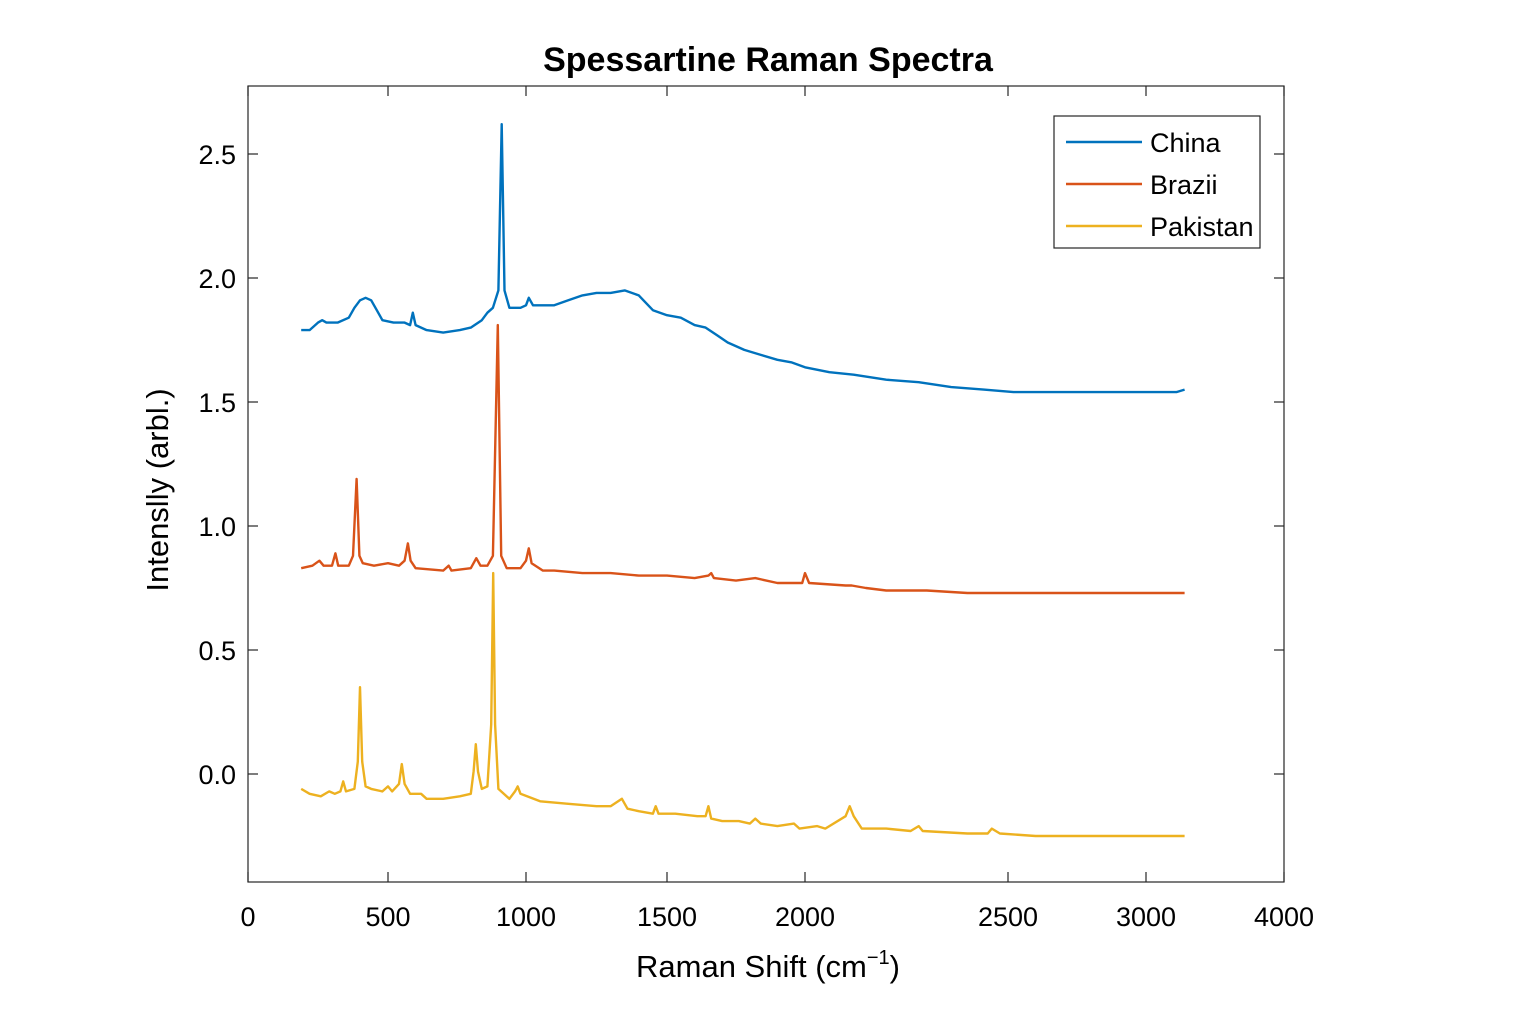 This screenshot has width=1536, height=1024. Describe the element at coordinates (1146, 917) in the screenshot. I see `x-tick-label: 3000` at that location.